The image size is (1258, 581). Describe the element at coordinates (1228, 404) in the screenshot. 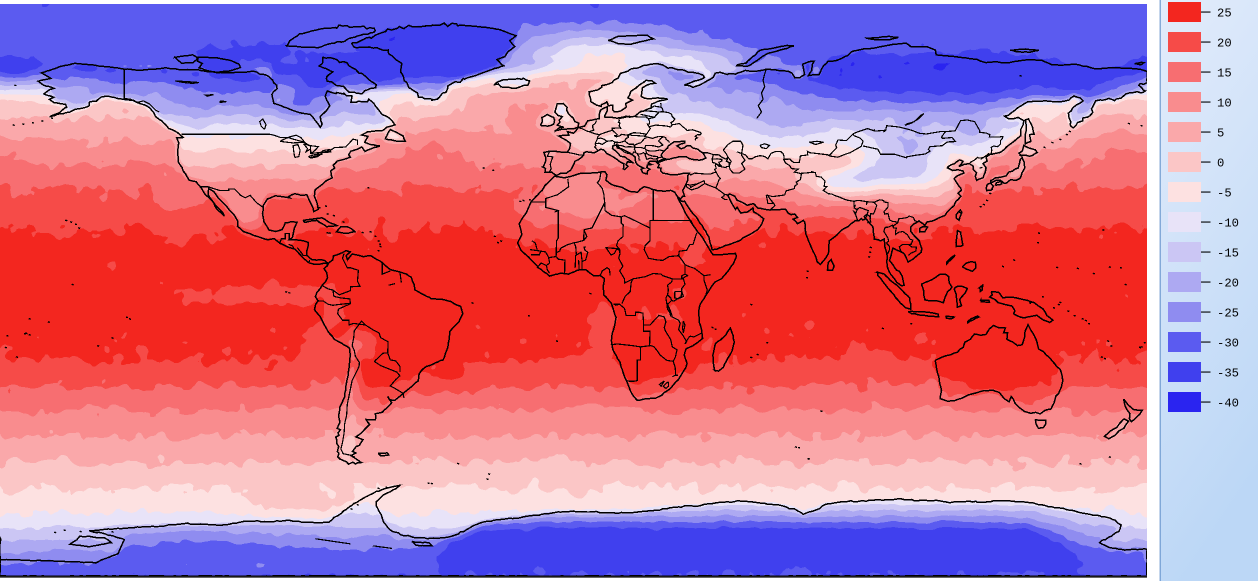

I see `svg-text: -40` at that location.